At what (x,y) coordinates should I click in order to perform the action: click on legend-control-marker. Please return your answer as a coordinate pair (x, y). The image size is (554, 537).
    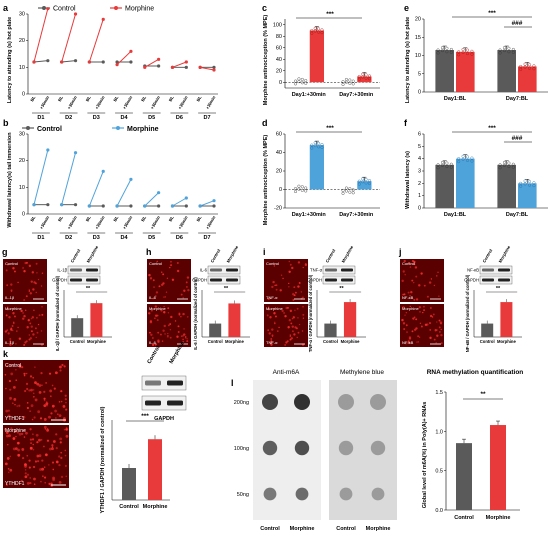
    Looking at the image, I should click on (28, 128).